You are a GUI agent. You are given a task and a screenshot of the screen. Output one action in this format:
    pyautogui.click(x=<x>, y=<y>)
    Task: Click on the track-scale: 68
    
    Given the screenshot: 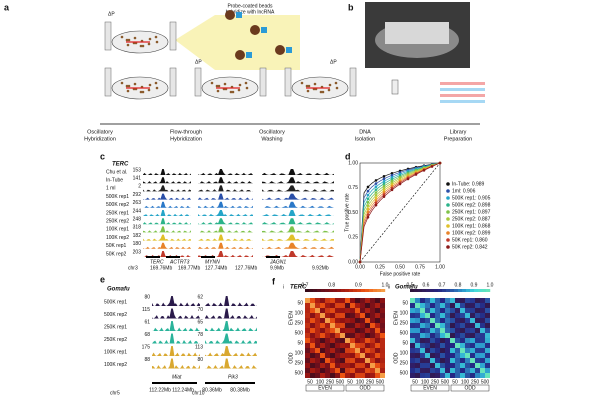 What is the action you would take?
    pyautogui.click(x=147, y=335)
    